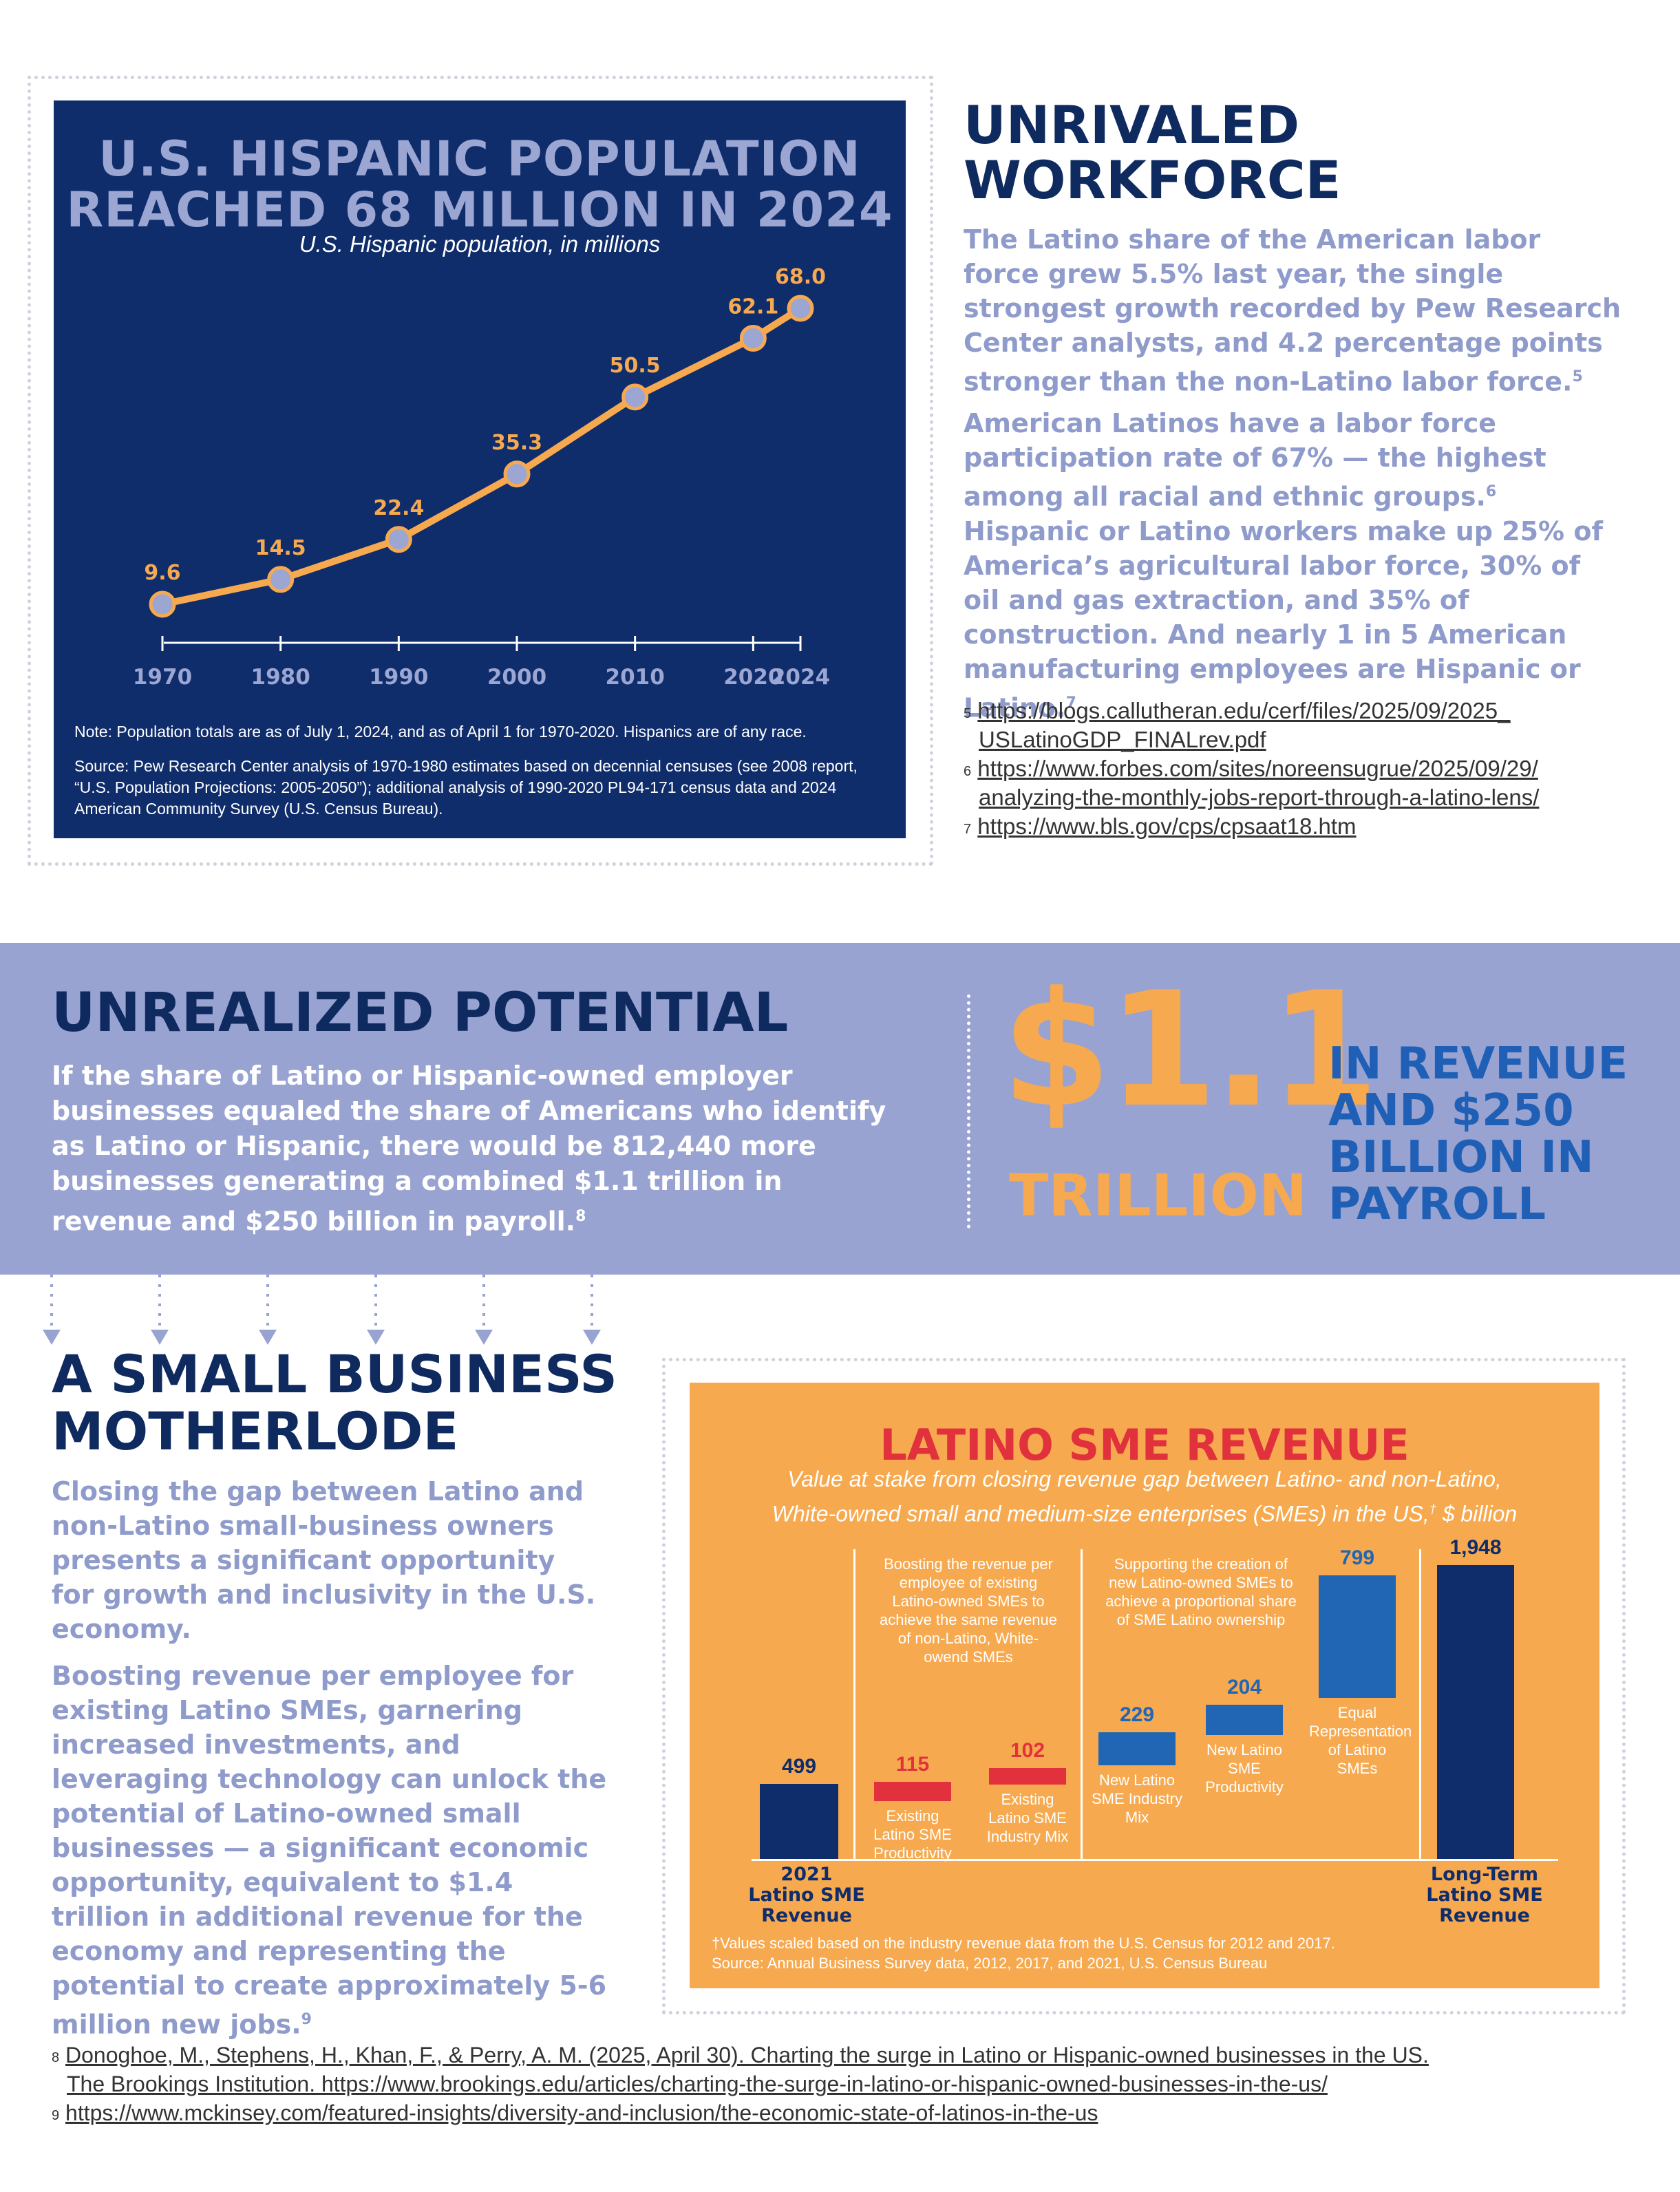 The image size is (1680, 2192). I want to click on bar-label-long-term-line2: Latino SME, so click(1484, 1895).